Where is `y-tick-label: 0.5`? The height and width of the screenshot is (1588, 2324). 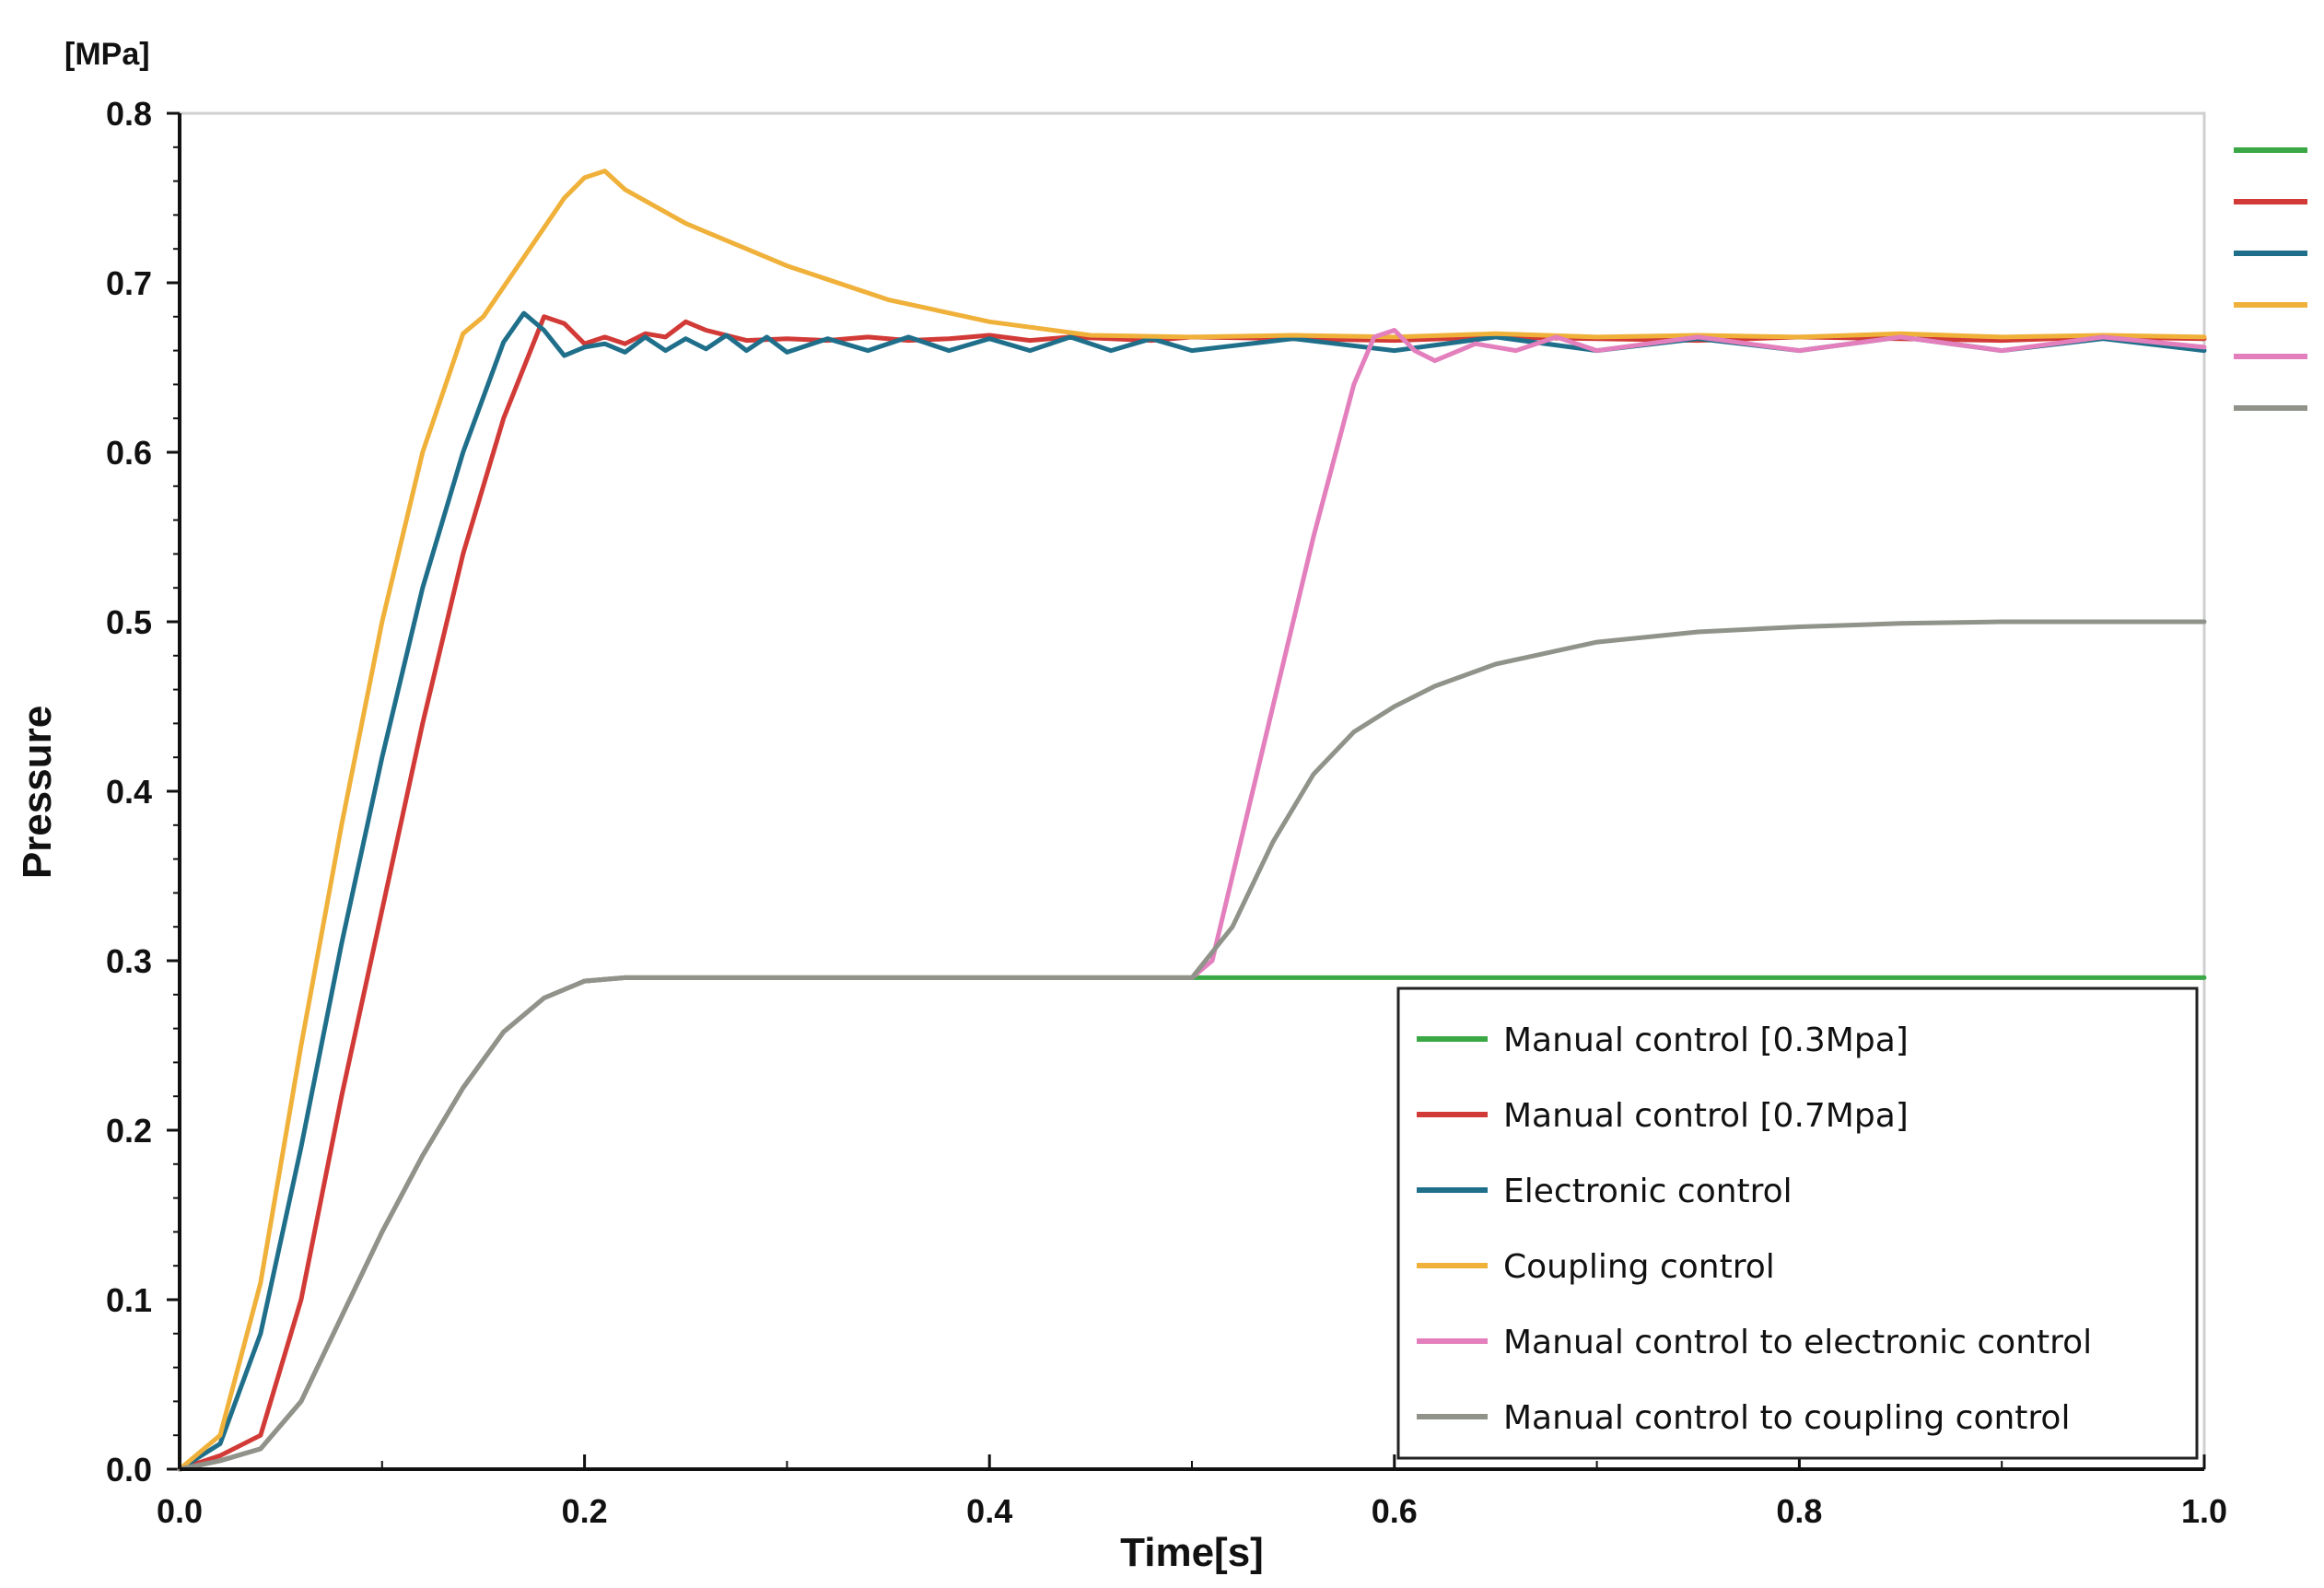 y-tick-label: 0.5 is located at coordinates (129, 622).